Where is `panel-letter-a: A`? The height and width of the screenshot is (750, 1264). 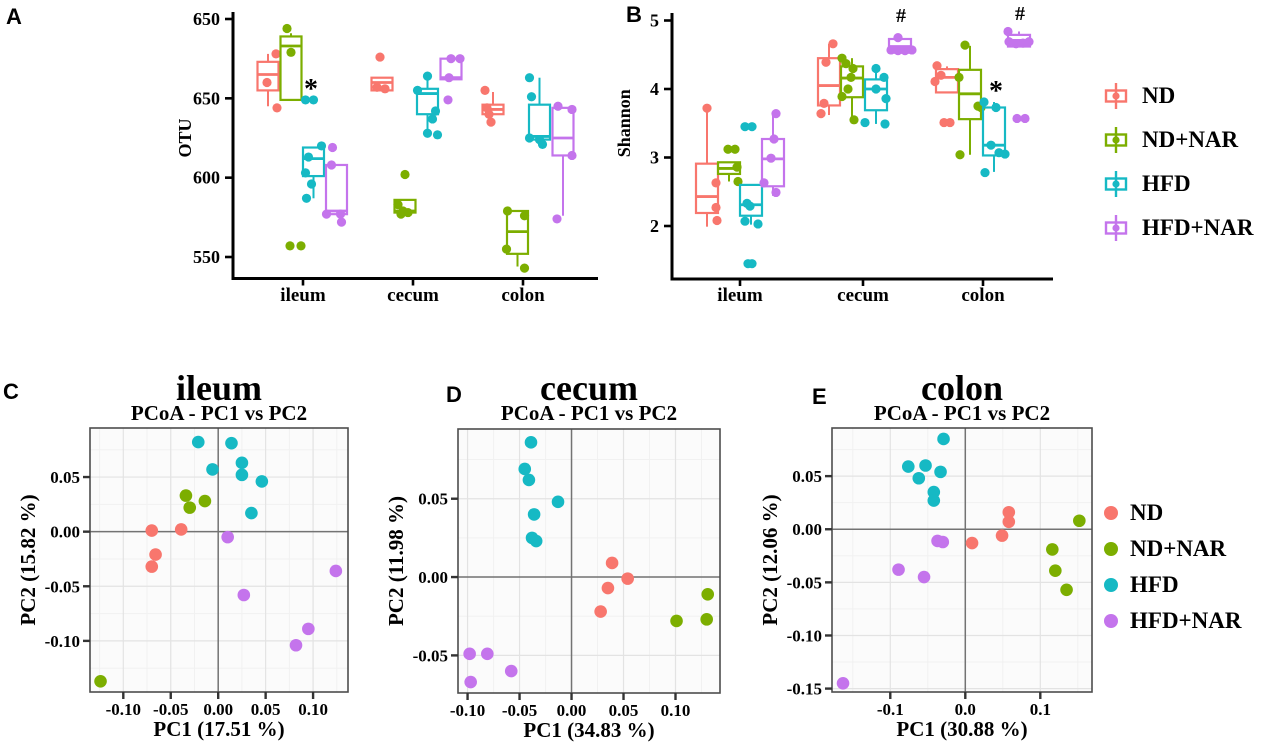 panel-letter-a: A is located at coordinates (14, 16).